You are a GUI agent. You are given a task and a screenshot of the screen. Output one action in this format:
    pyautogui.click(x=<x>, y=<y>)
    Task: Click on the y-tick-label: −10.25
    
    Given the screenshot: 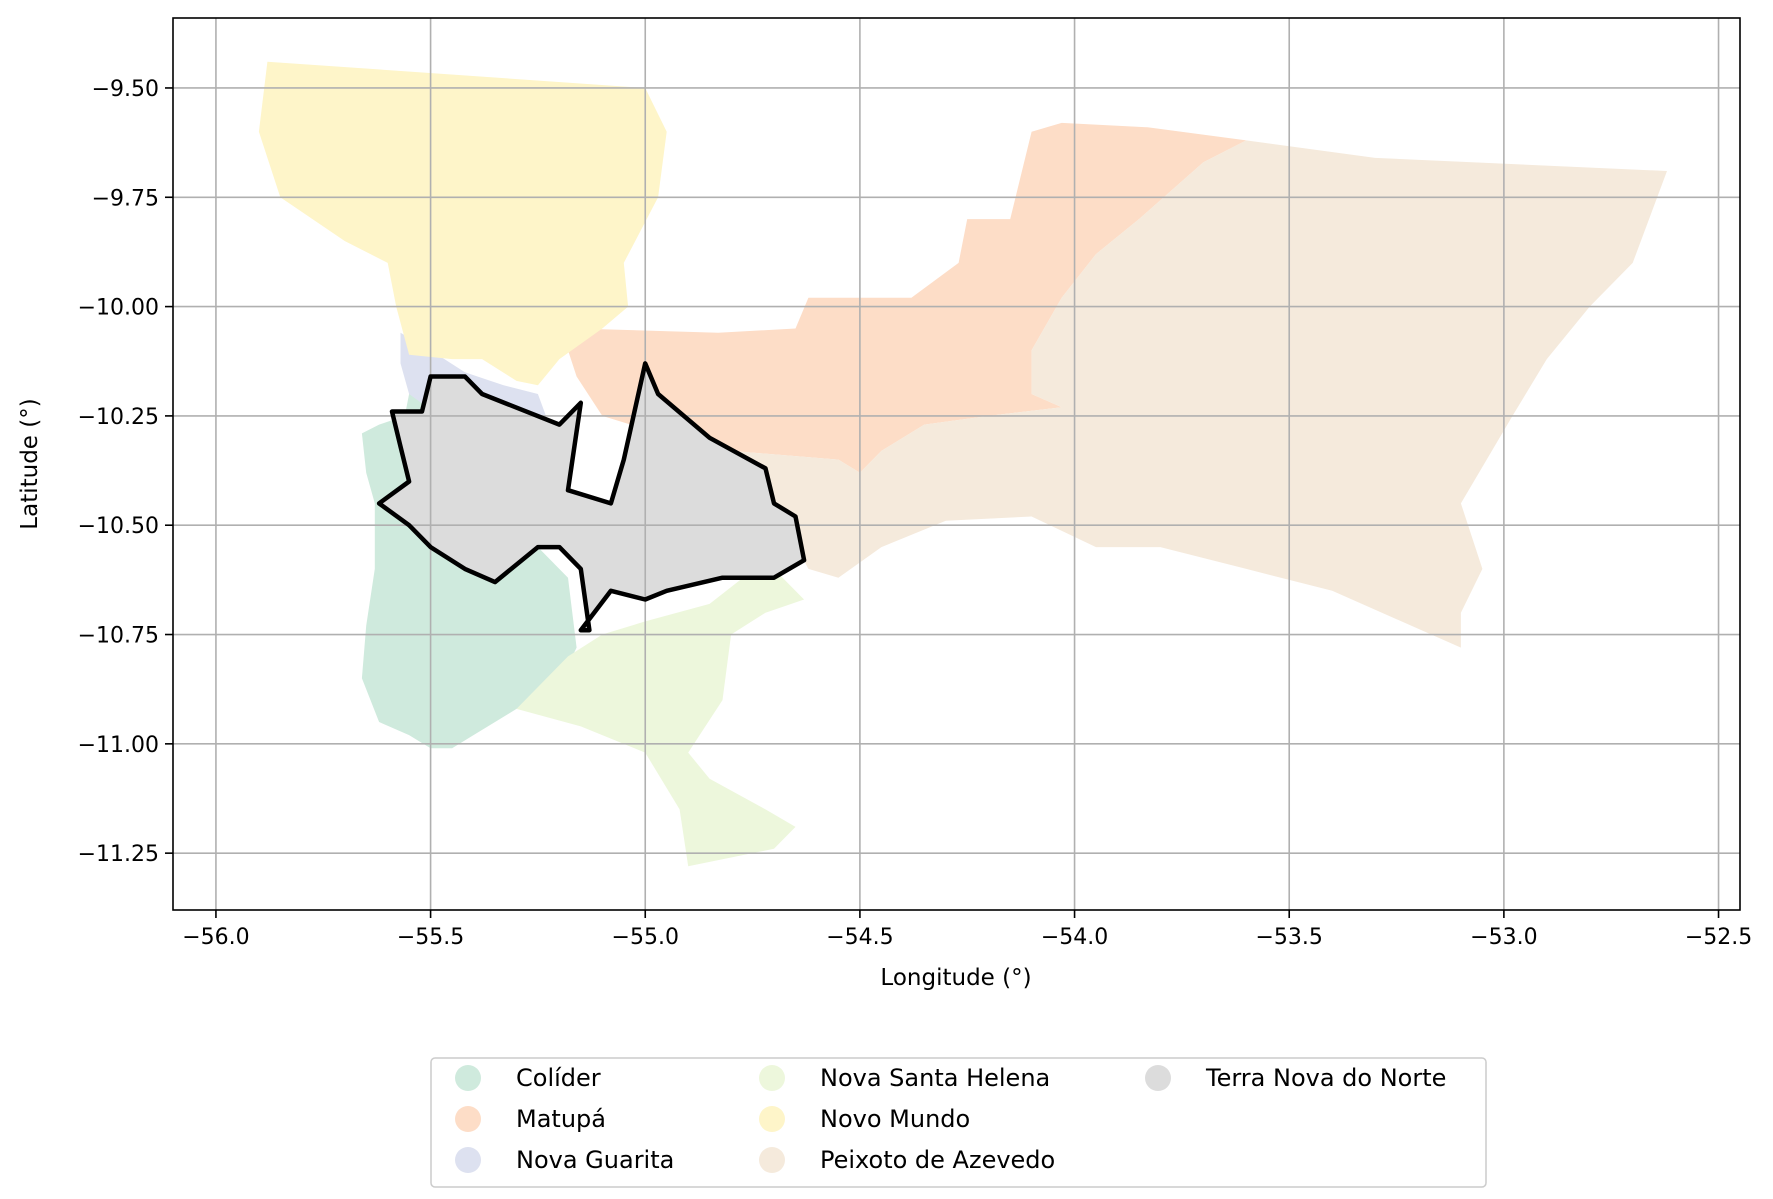 What is the action you would take?
    pyautogui.click(x=118, y=417)
    